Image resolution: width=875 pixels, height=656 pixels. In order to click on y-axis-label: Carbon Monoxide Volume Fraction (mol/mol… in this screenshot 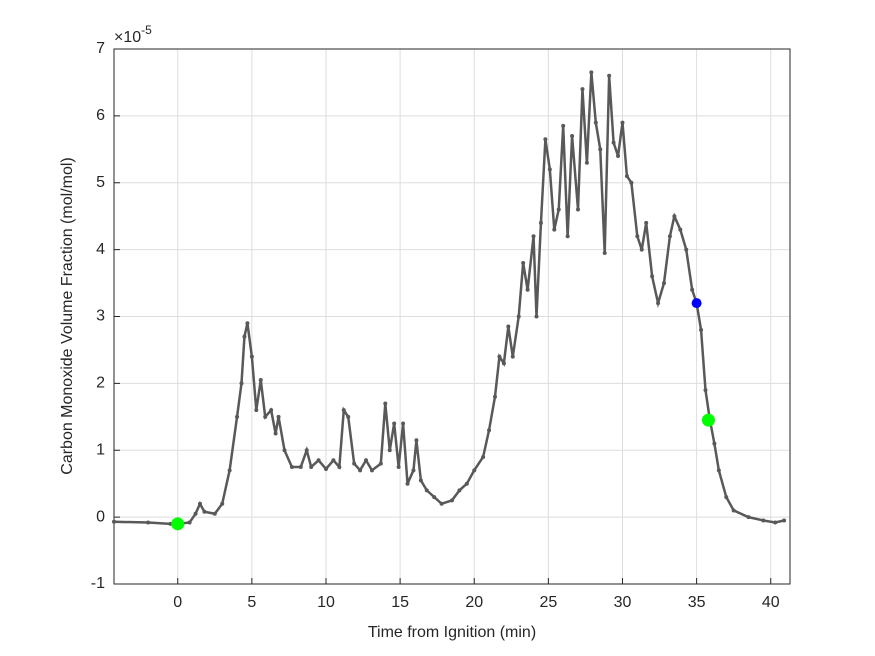, I will do `click(67, 315)`.